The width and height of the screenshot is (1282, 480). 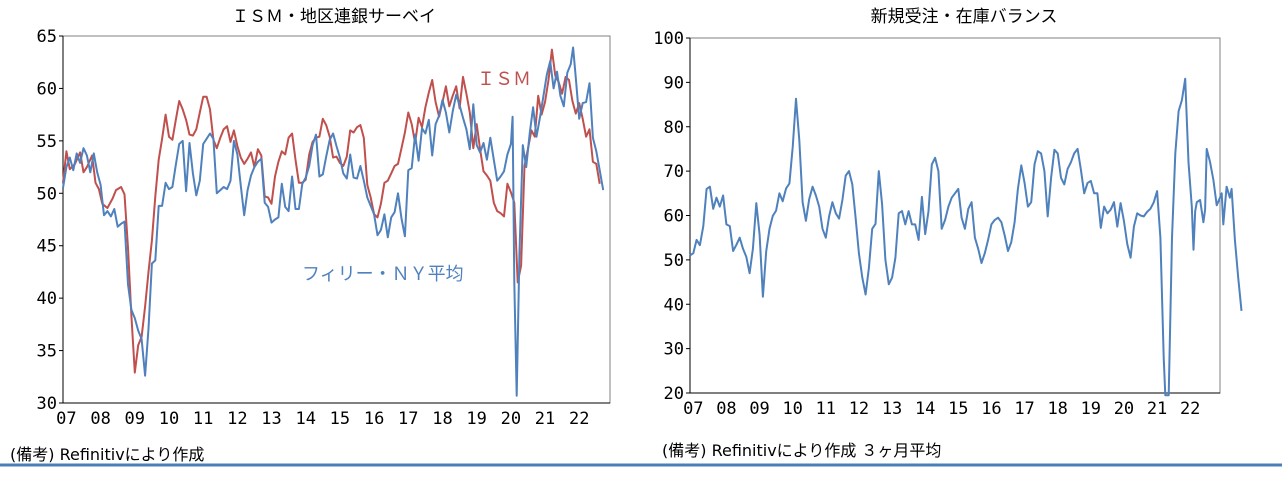 What do you see at coordinates (964, 17) in the screenshot?
I see `right-chart-title: 新規受注・在庫バランス` at bounding box center [964, 17].